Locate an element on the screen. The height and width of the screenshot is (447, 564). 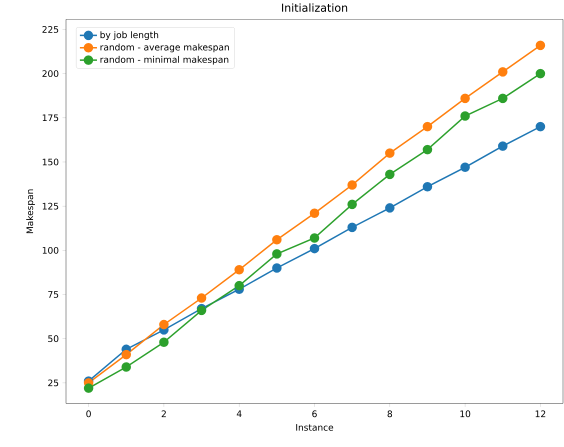
x-axis-title: Instance is located at coordinates (315, 427).